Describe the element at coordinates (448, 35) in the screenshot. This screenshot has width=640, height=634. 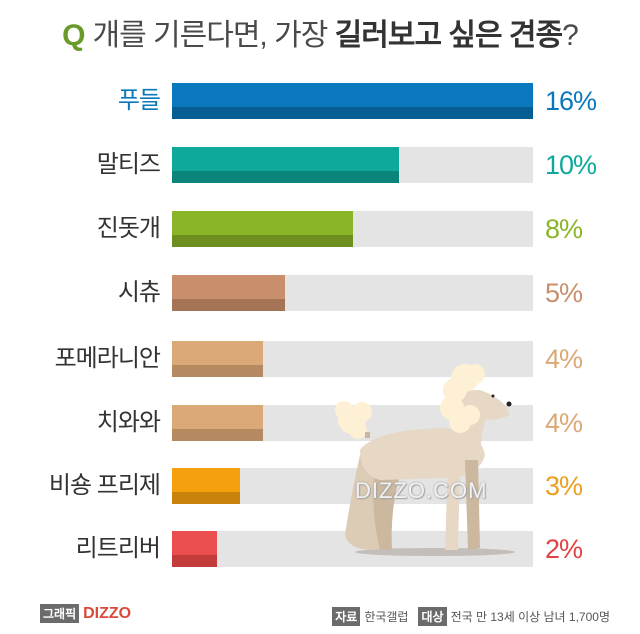
I see `title-bold: 길러보고 싶은 견종` at that location.